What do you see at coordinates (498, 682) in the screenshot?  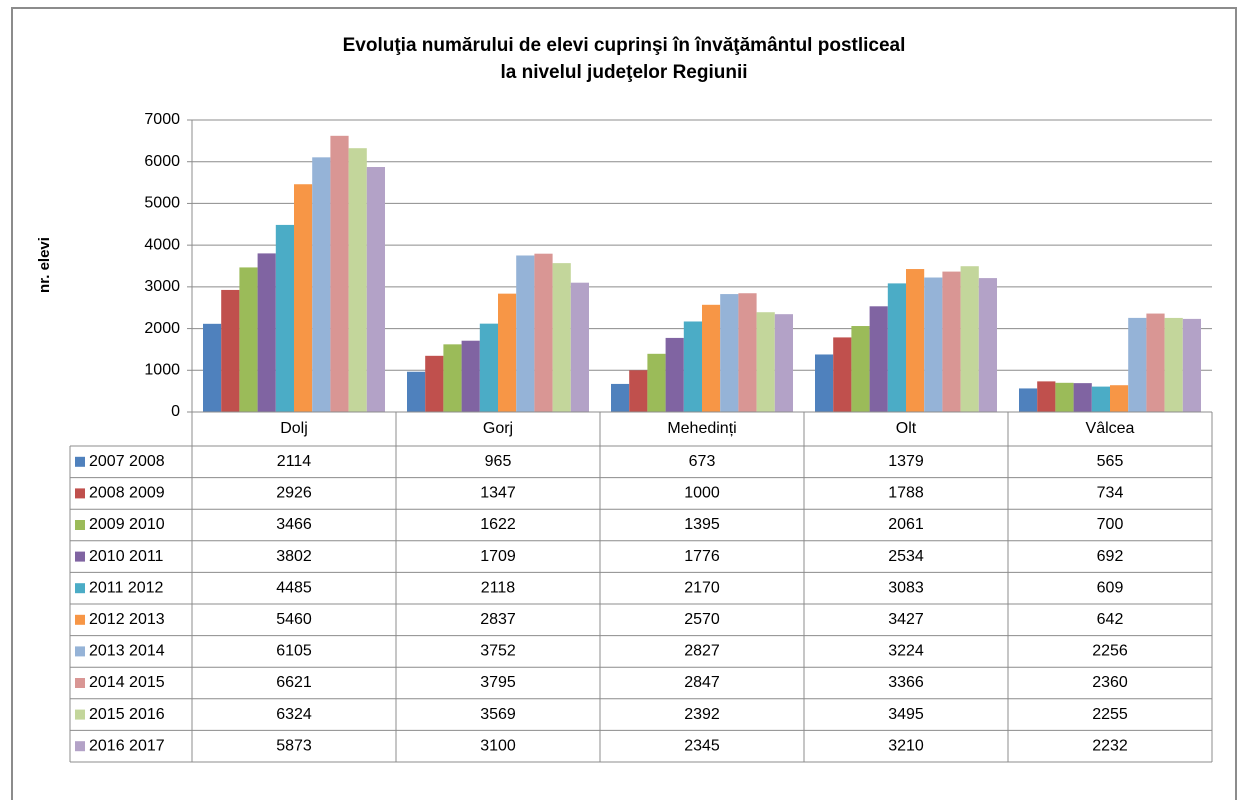 I see `table-cell: 3795` at bounding box center [498, 682].